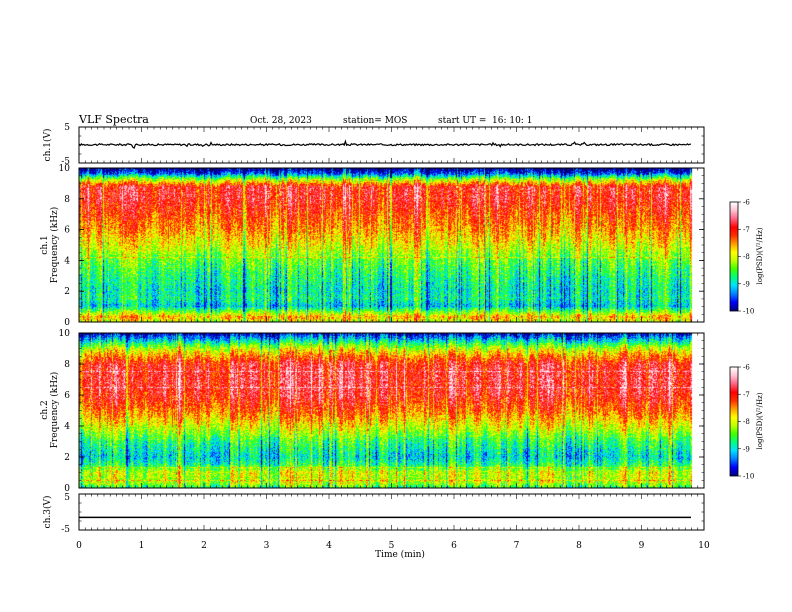  Describe the element at coordinates (47, 145) in the screenshot. I see `ch1-ylabel: ch.1(V)` at that location.